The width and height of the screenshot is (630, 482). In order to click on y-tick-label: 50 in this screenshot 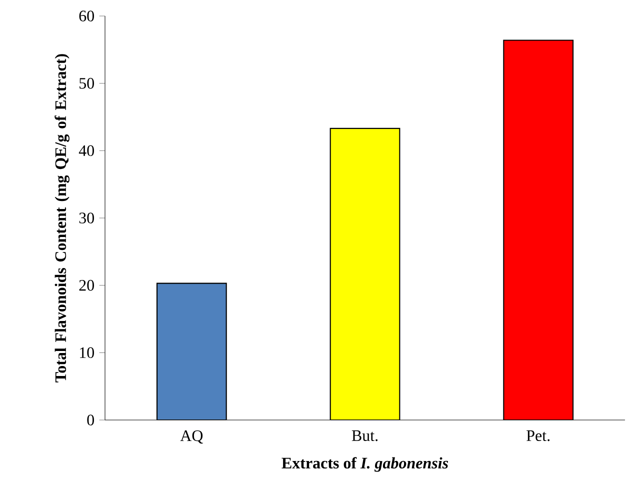, I will do `click(87, 83)`.